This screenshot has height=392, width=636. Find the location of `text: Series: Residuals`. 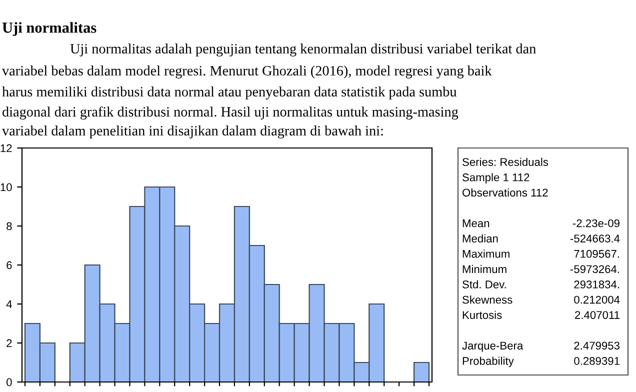

text: Series: Residuals is located at coordinates (505, 162).